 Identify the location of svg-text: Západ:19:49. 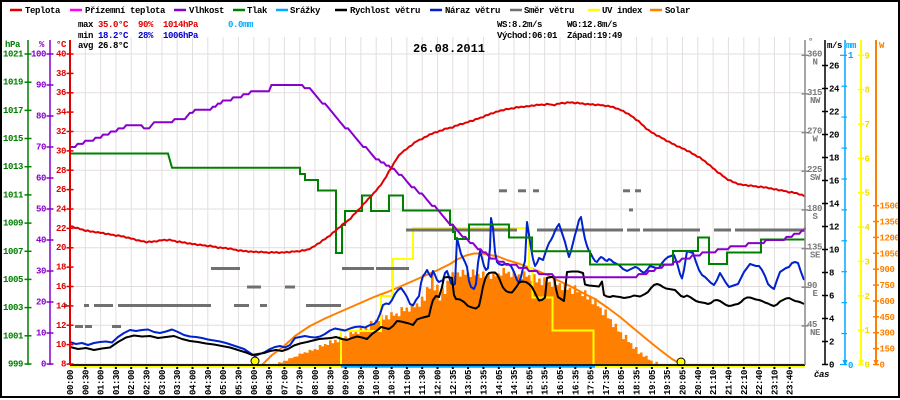
(594, 36).